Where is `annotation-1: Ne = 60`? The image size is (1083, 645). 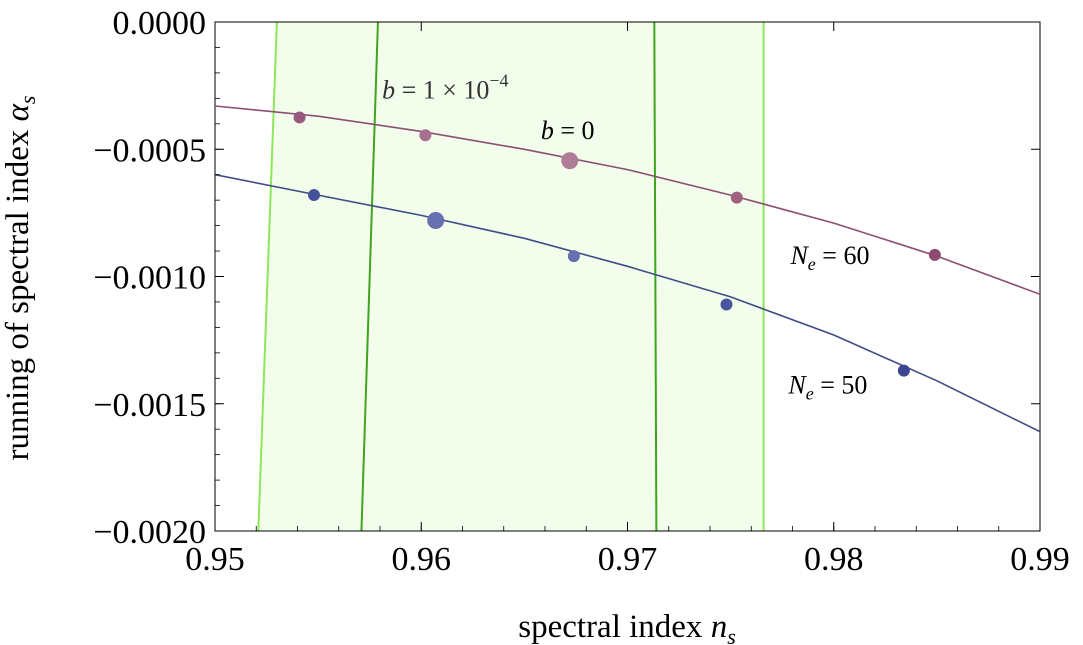 annotation-1: Ne = 60 is located at coordinates (829, 257).